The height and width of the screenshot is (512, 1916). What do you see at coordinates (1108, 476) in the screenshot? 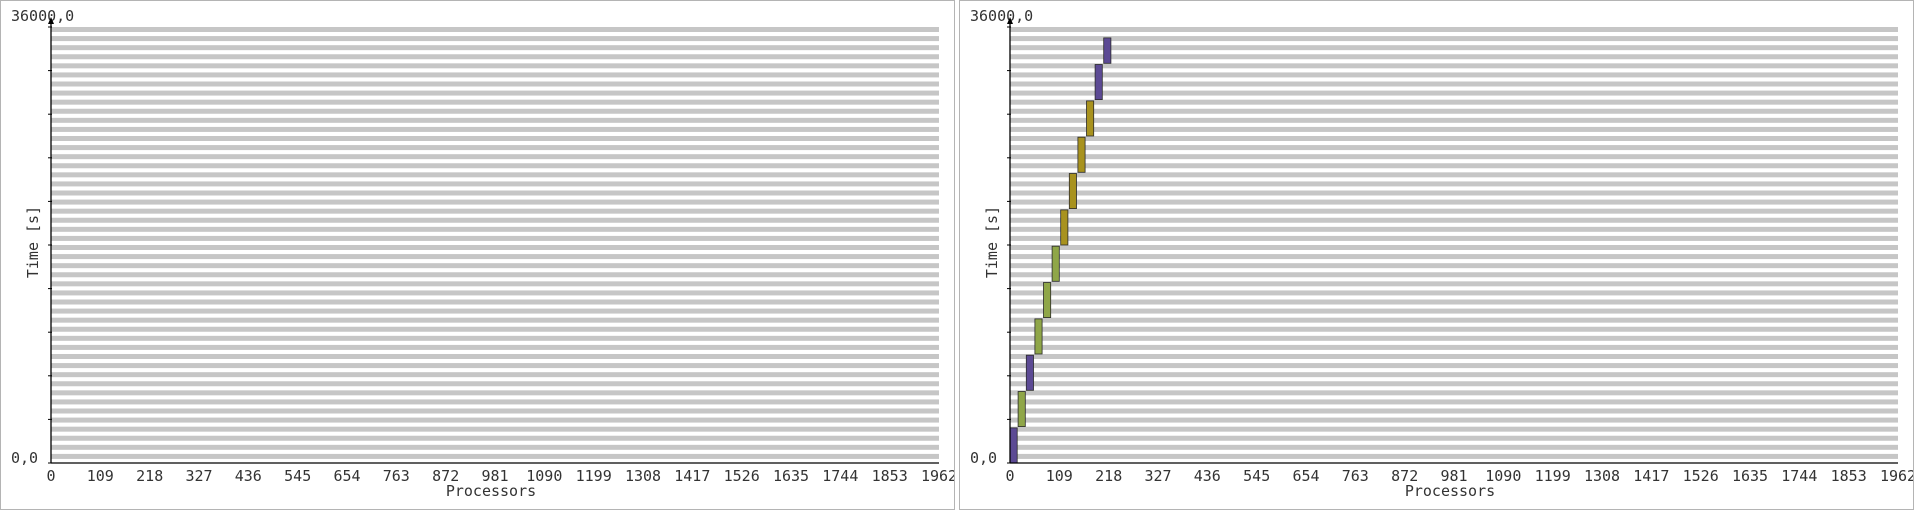
I see `x-tick-label: 218` at bounding box center [1108, 476].